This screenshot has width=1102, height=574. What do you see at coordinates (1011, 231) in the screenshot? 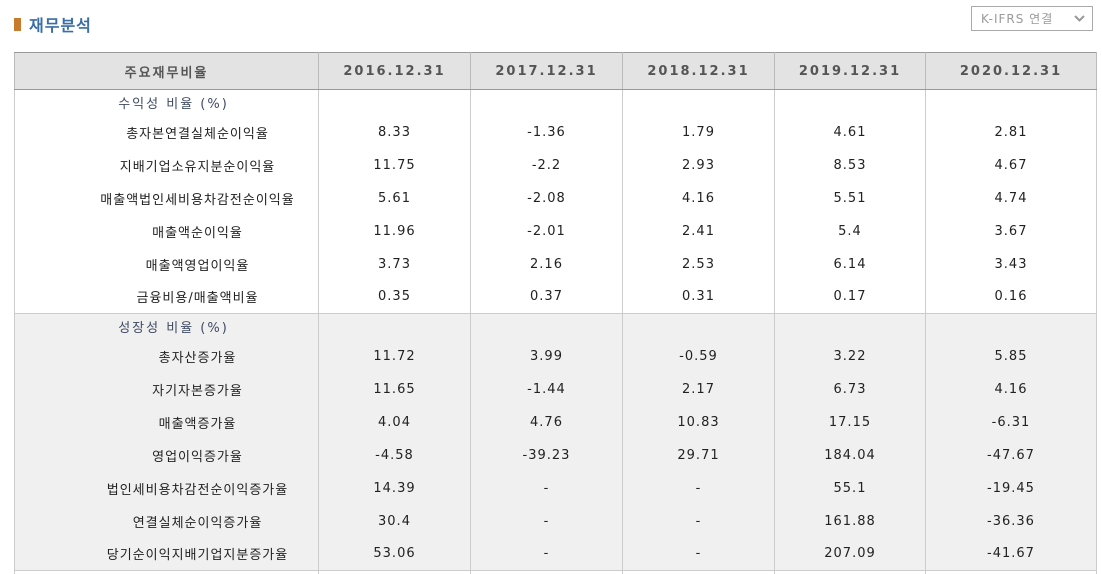
I see `cell-value: 3.67` at bounding box center [1011, 231].